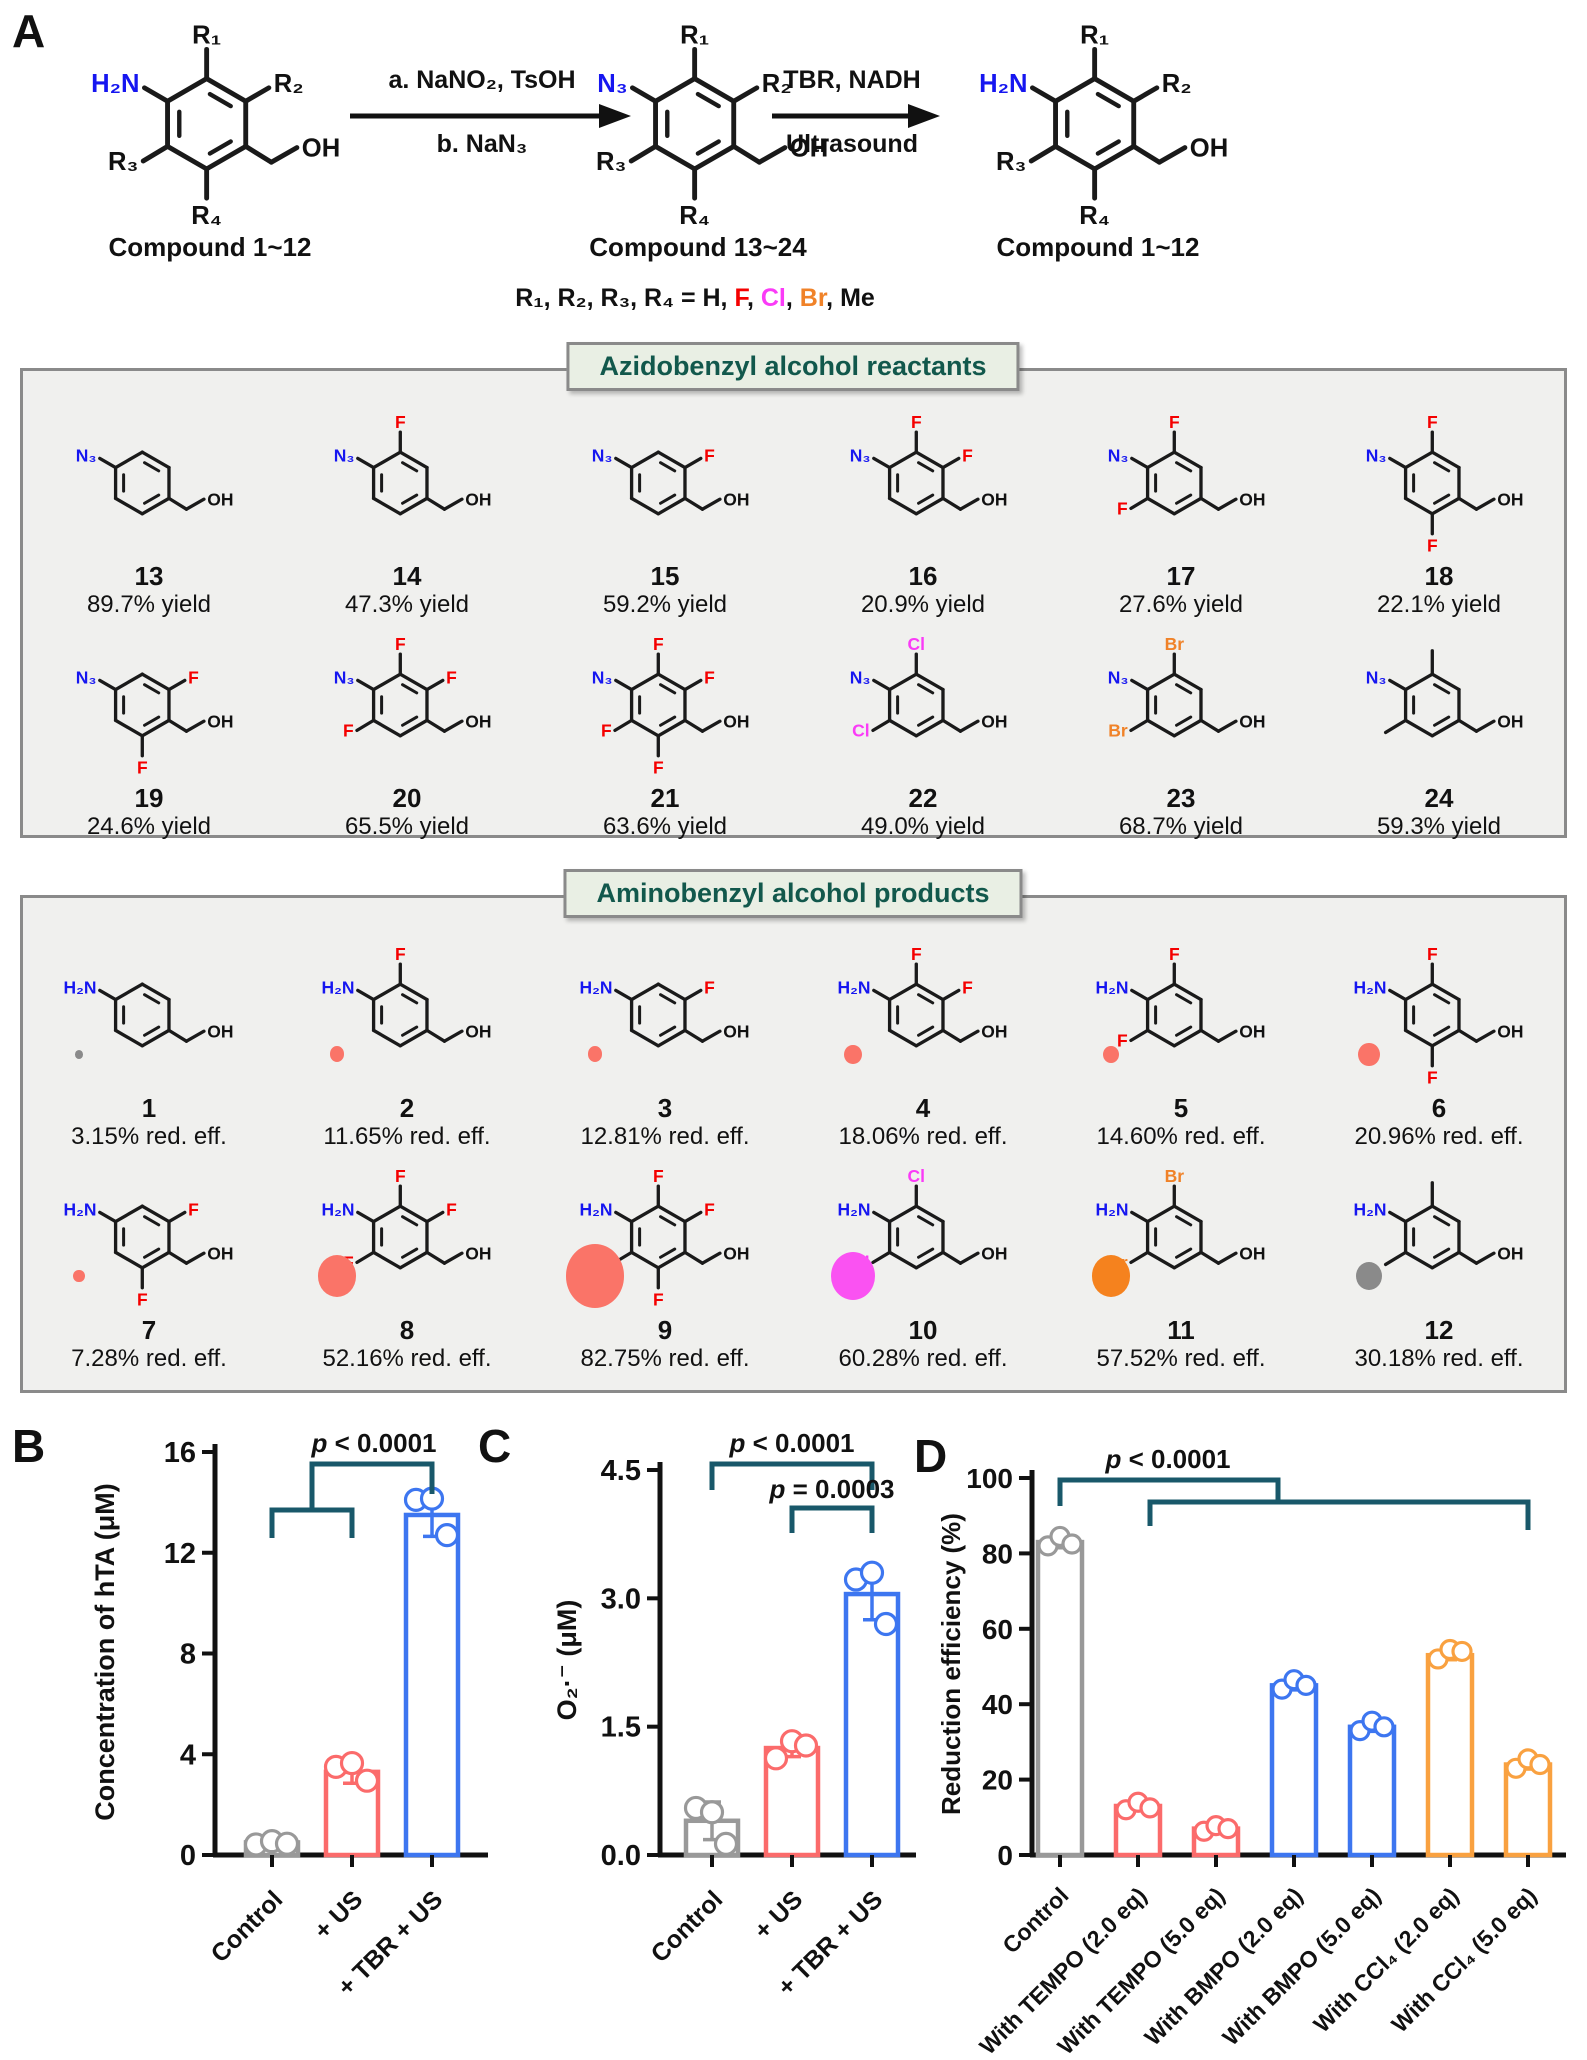  I want to click on compound-cell-24: N₃ OH 24 59.3% yield, so click(1439, 735).